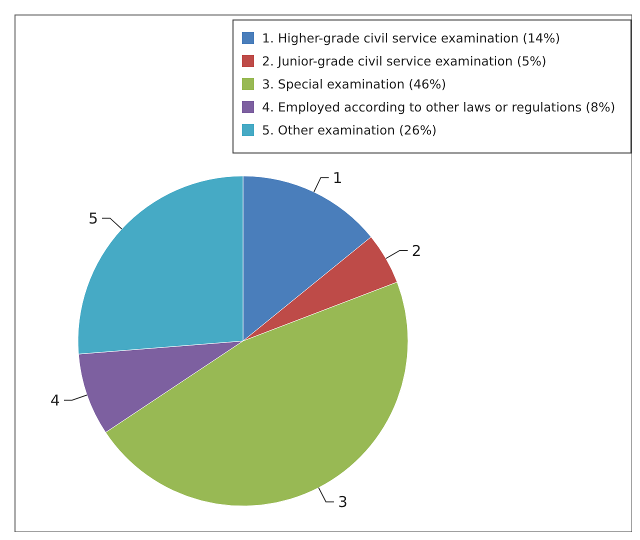 This screenshot has height=540, width=640. Describe the element at coordinates (55, 400) in the screenshot. I see `text: 4` at that location.